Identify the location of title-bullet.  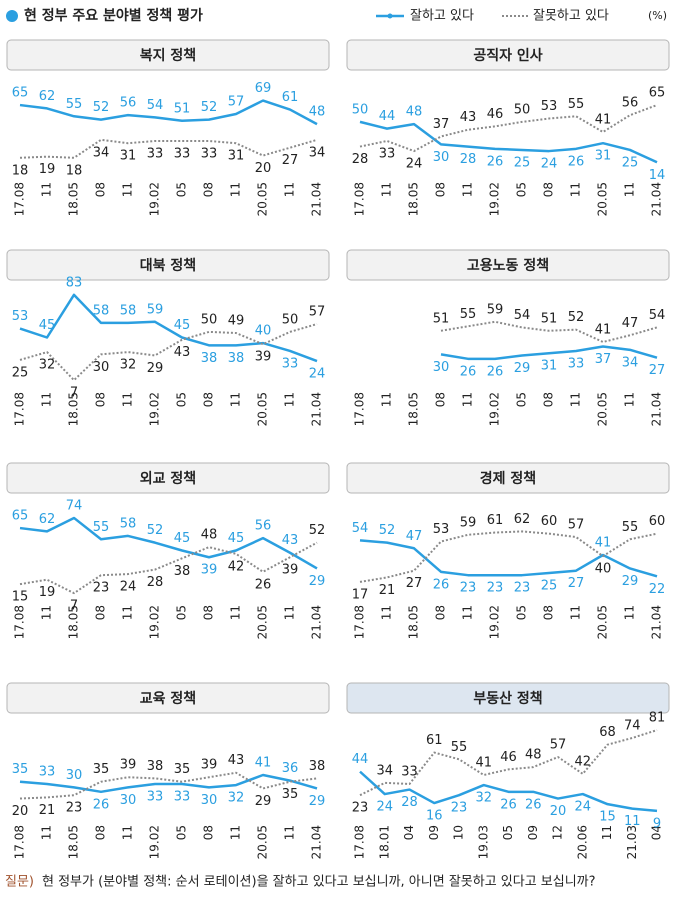
(12, 16).